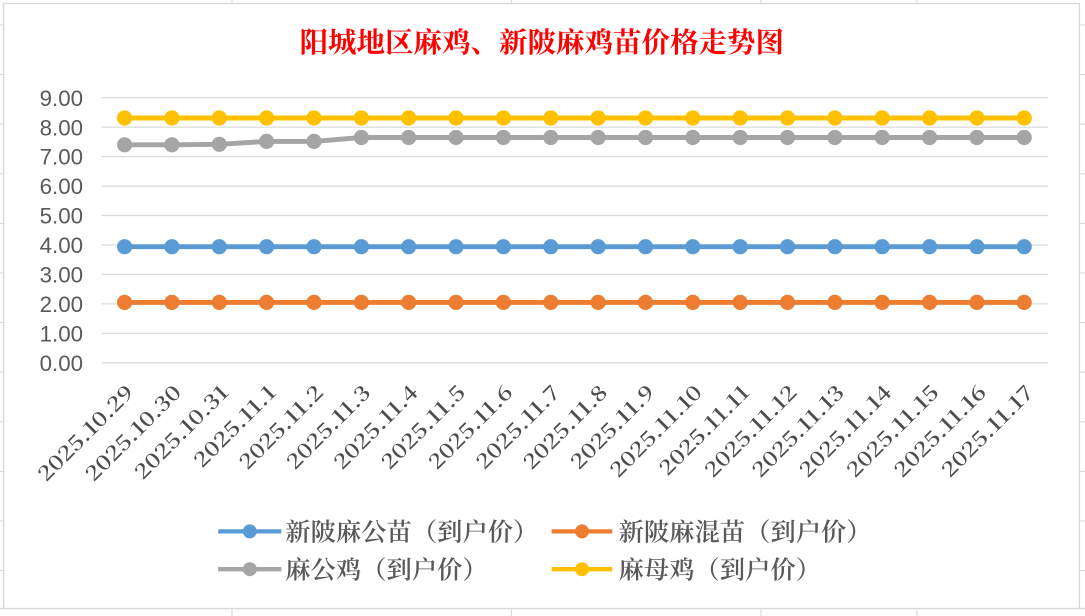 Image resolution: width=1085 pixels, height=616 pixels. What do you see at coordinates (61, 275) in the screenshot?
I see `svg-text: 3.00` at bounding box center [61, 275].